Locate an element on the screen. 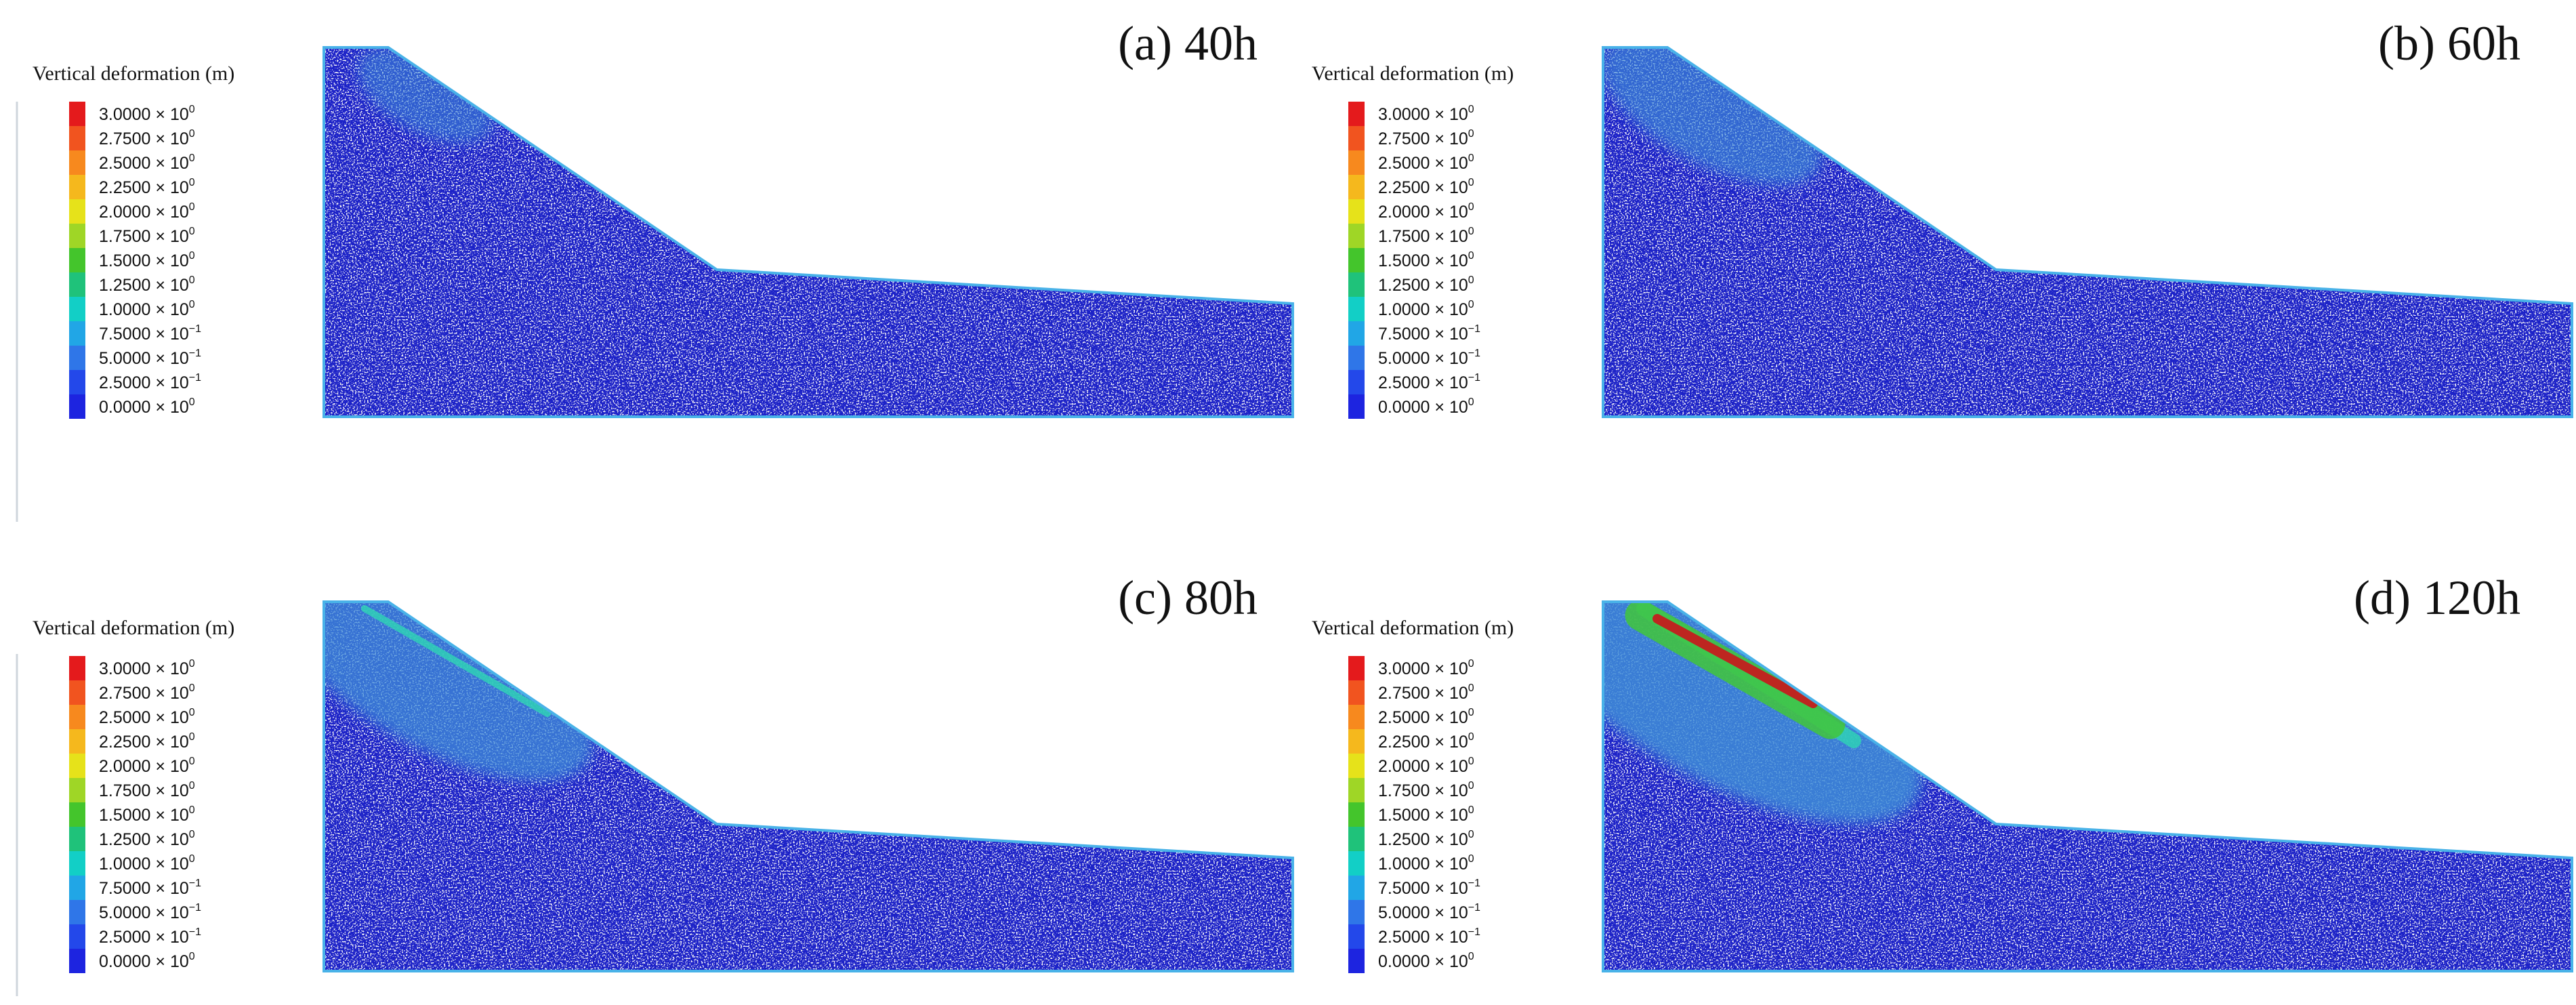  panel-label: (c) 80h is located at coordinates (1188, 598).